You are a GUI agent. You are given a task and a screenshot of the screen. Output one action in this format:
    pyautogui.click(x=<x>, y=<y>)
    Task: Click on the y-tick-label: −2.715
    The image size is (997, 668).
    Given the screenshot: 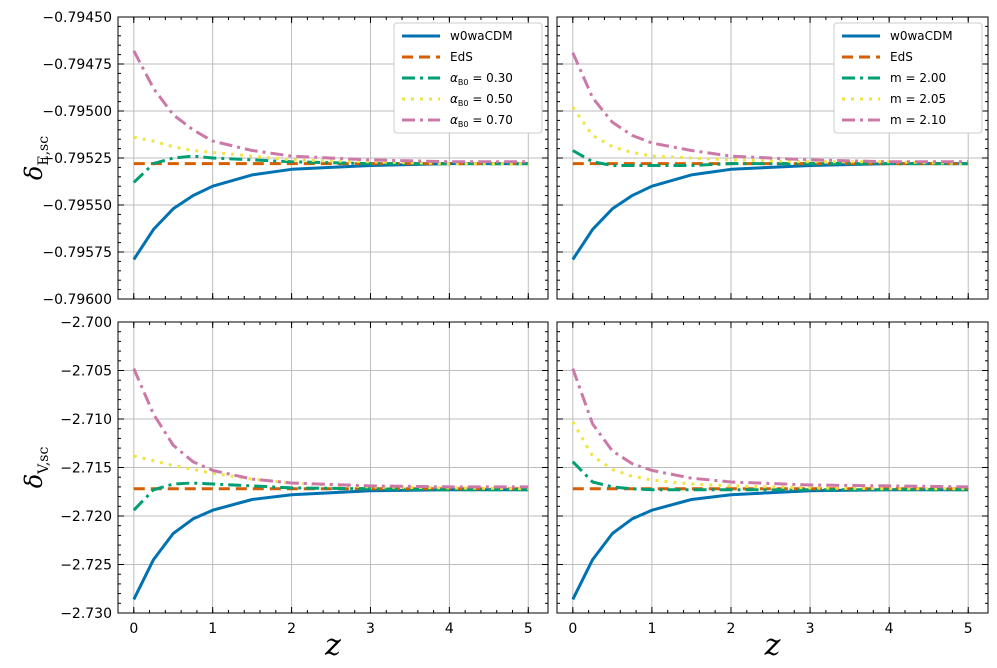 What is the action you would take?
    pyautogui.click(x=86, y=469)
    